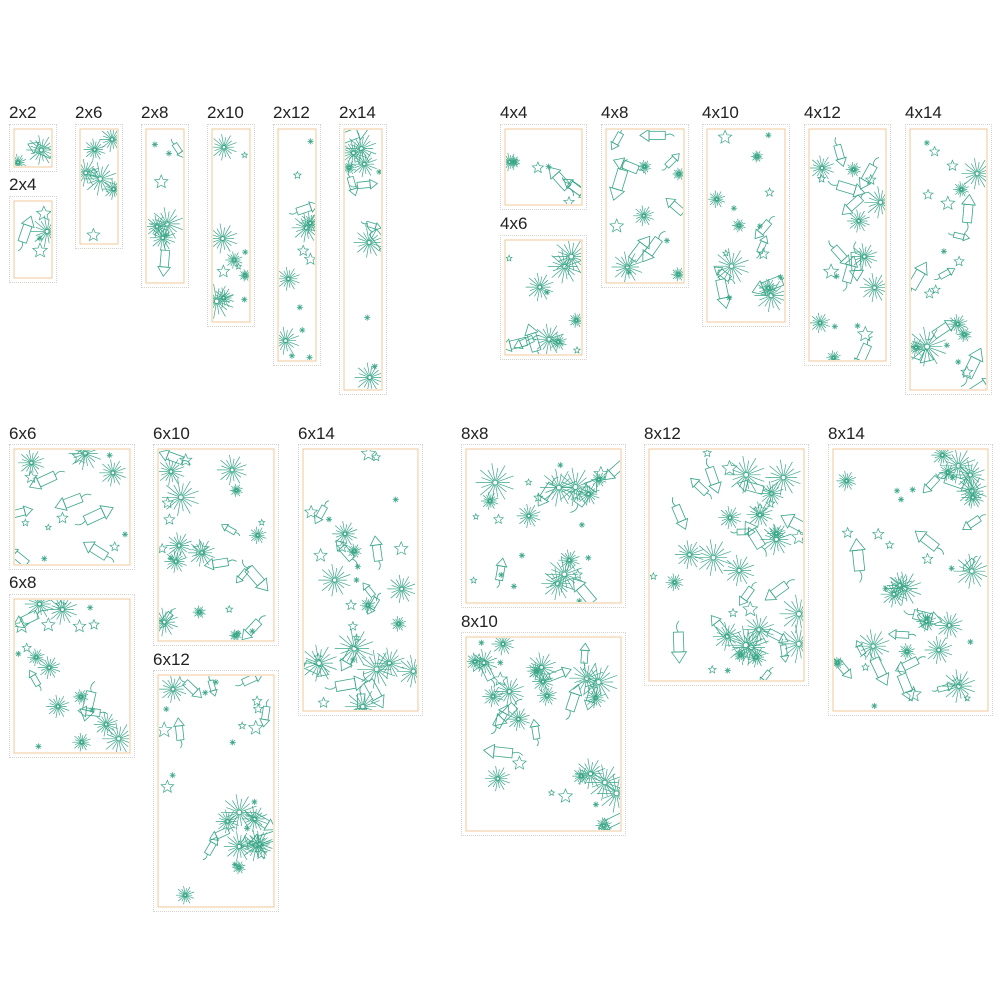  What do you see at coordinates (662, 433) in the screenshot?
I see `size-label: 8x12` at bounding box center [662, 433].